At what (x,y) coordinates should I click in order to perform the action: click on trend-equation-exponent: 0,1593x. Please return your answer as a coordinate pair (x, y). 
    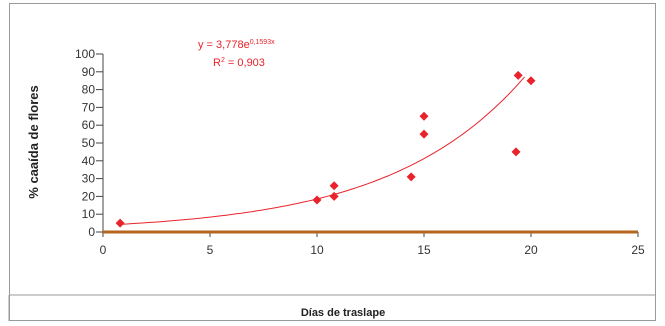
    Looking at the image, I should click on (262, 42).